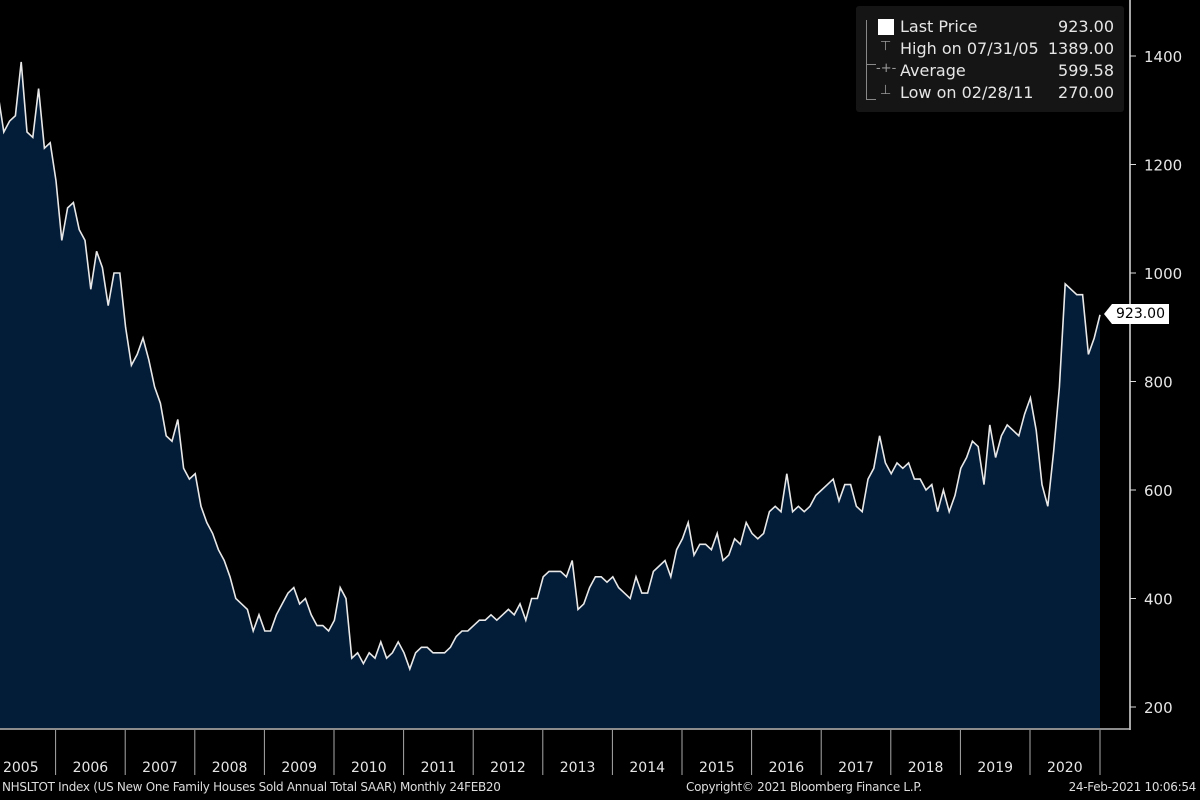 The image size is (1200, 800). Describe the element at coordinates (91, 768) in the screenshot. I see `x-tick-label: 2006` at that location.